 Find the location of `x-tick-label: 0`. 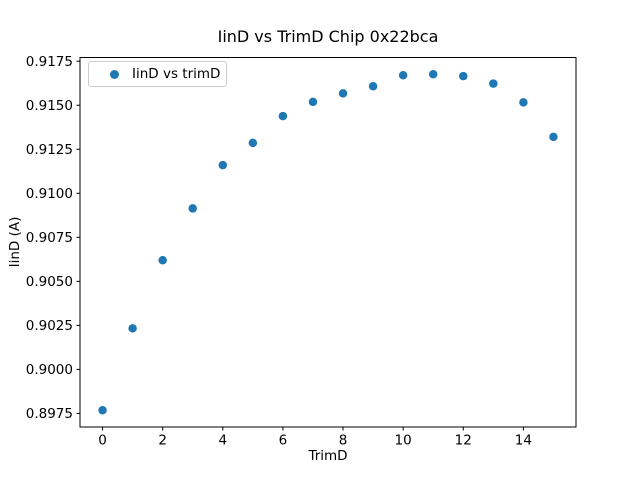

x-tick-label: 0 is located at coordinates (102, 441).